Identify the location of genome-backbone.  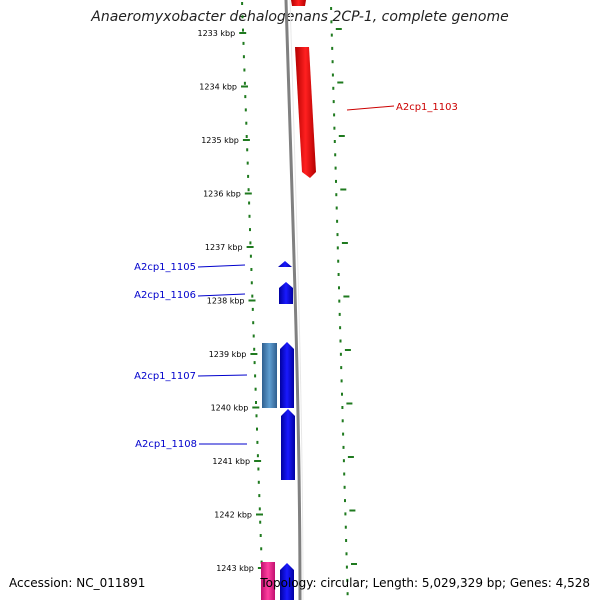
(293, 300).